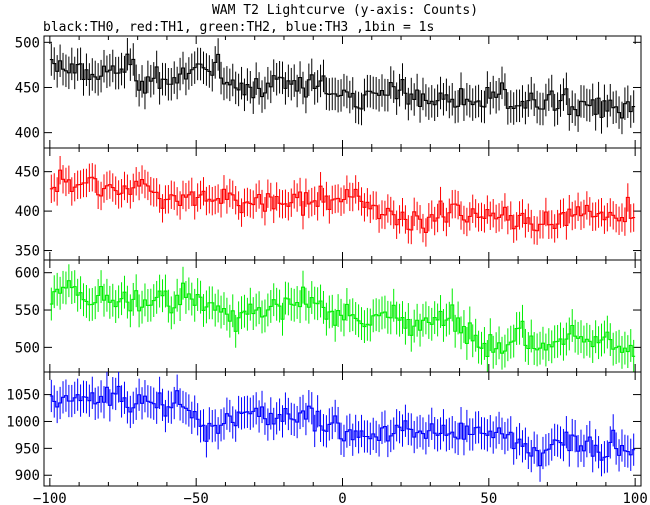 This screenshot has height=505, width=650. What do you see at coordinates (27, 476) in the screenshot?
I see `y-tick-label: 900` at bounding box center [27, 476].